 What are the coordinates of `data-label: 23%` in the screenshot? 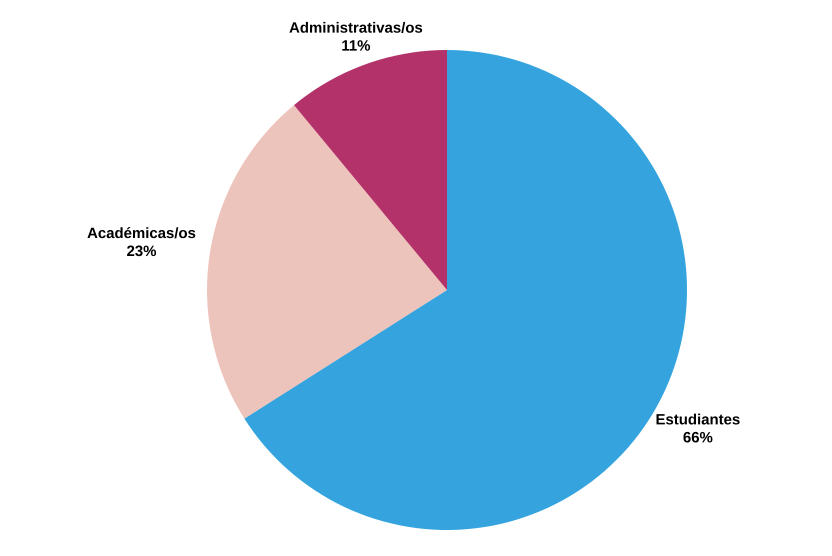 It's located at (141, 251).